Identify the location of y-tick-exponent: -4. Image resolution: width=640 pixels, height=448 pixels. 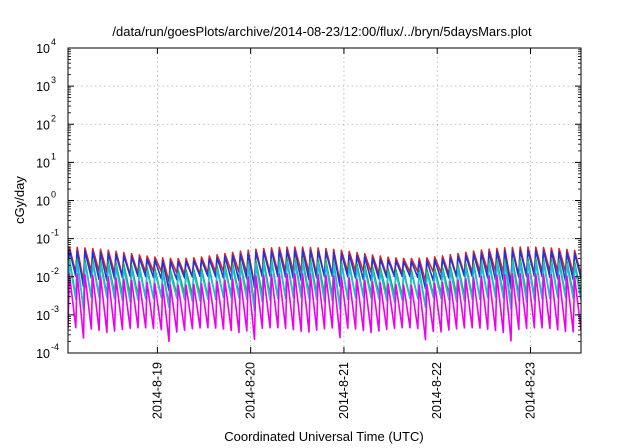
(55, 347).